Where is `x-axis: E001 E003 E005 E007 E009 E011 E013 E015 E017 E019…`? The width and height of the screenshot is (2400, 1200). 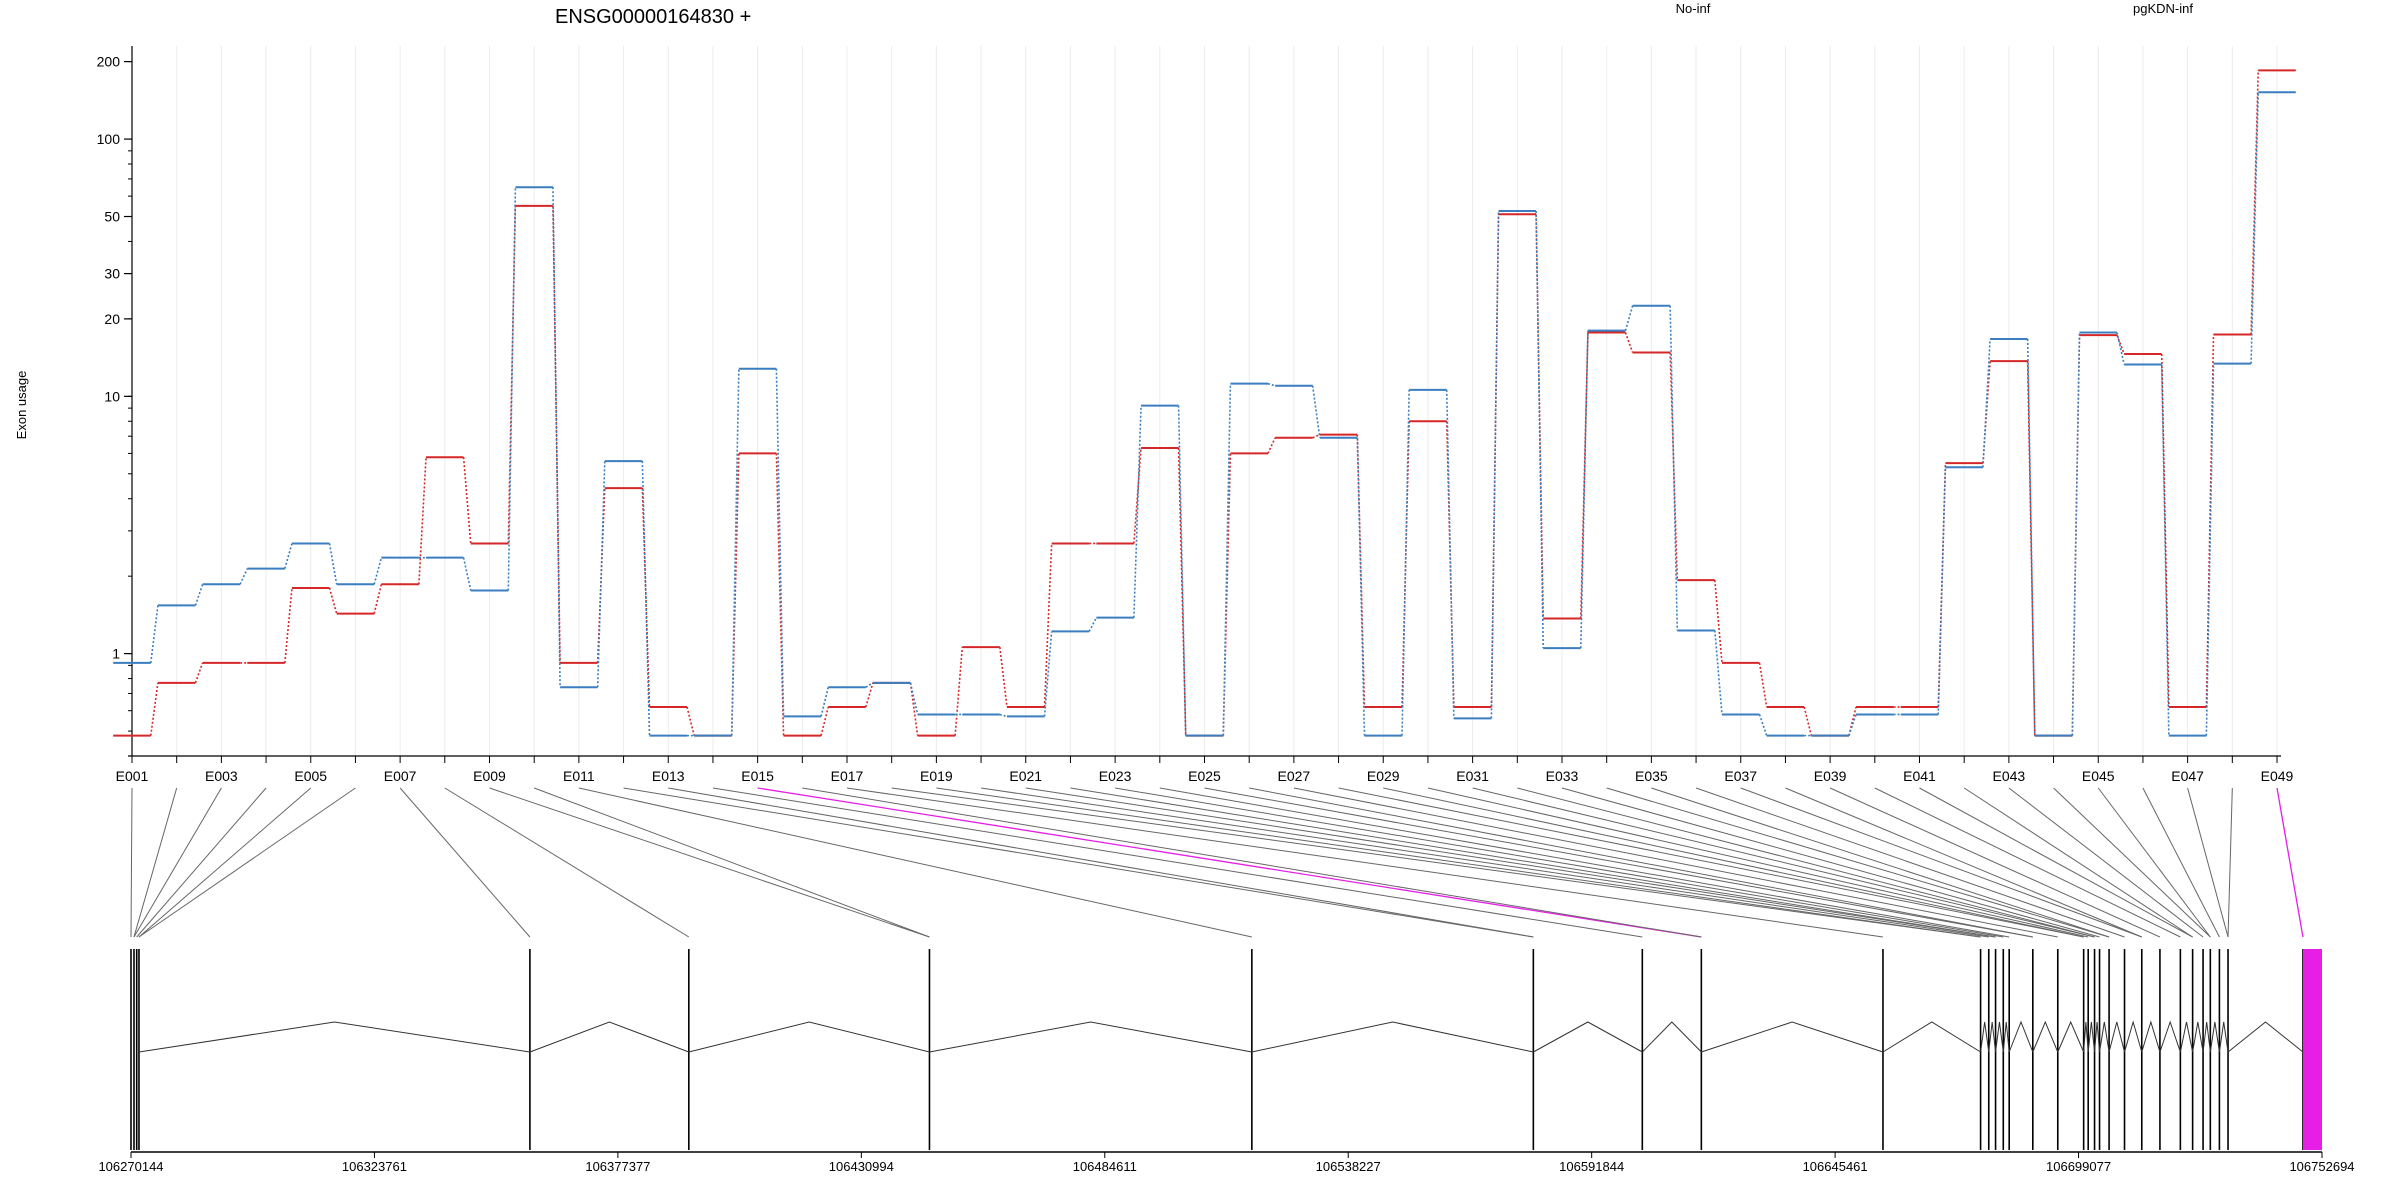 x-axis: E001 E003 E005 E007 E009 E011 E013 E015 E017 E019… is located at coordinates (1205, 769).